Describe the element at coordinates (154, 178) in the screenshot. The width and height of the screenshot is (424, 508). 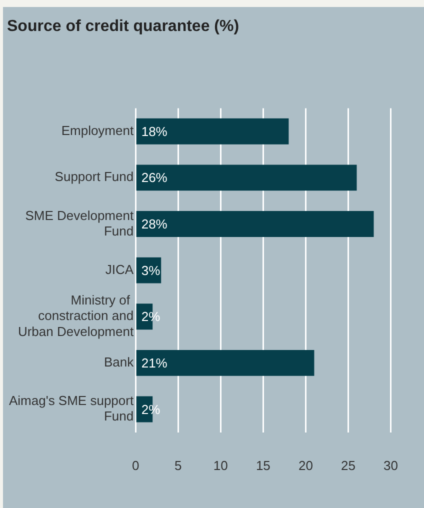
I see `data-label: 26%` at that location.